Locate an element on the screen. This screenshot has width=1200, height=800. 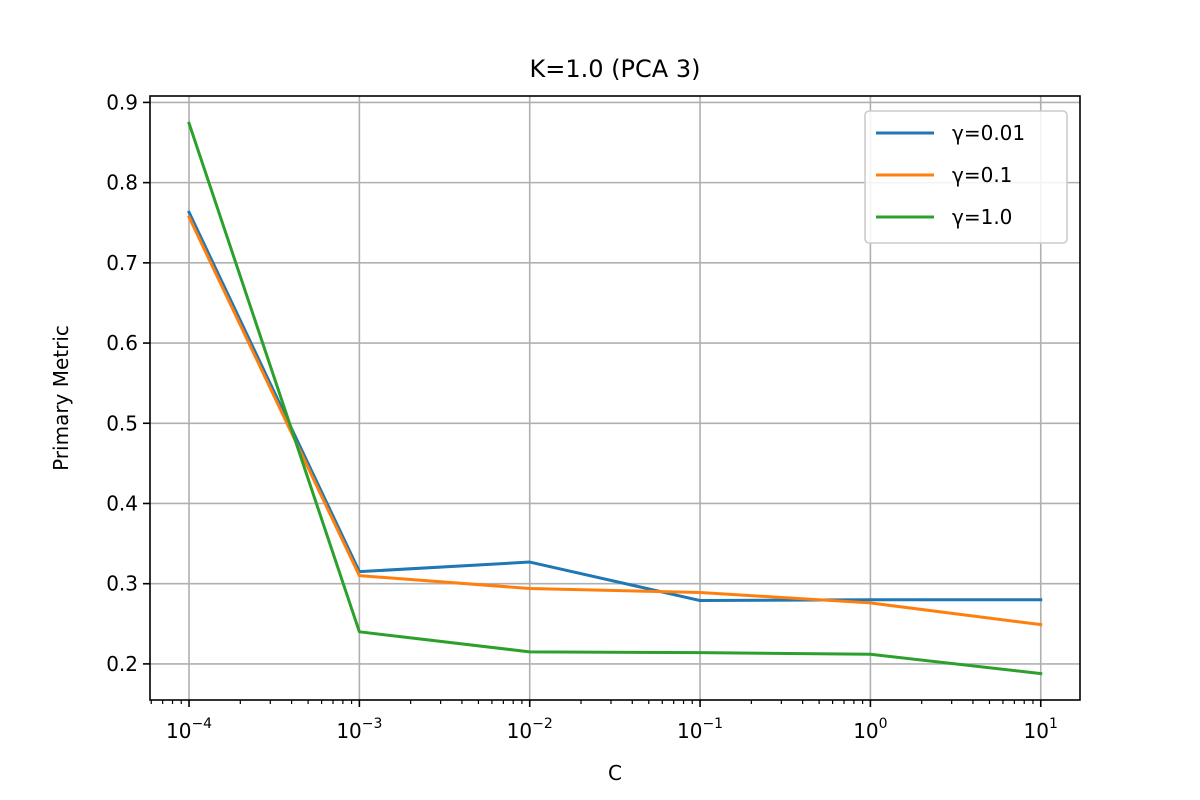
y-tick-label: 0.7 is located at coordinates (122, 263).